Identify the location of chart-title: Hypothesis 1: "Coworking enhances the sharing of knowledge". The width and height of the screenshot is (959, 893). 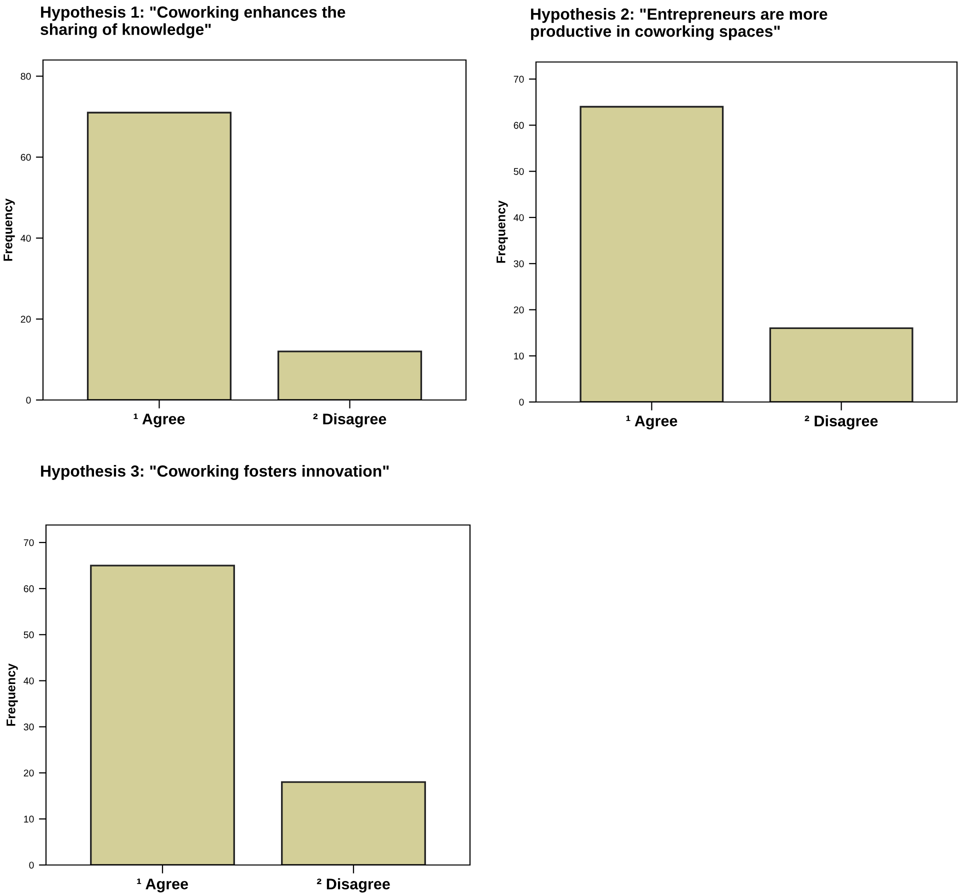
(193, 22).